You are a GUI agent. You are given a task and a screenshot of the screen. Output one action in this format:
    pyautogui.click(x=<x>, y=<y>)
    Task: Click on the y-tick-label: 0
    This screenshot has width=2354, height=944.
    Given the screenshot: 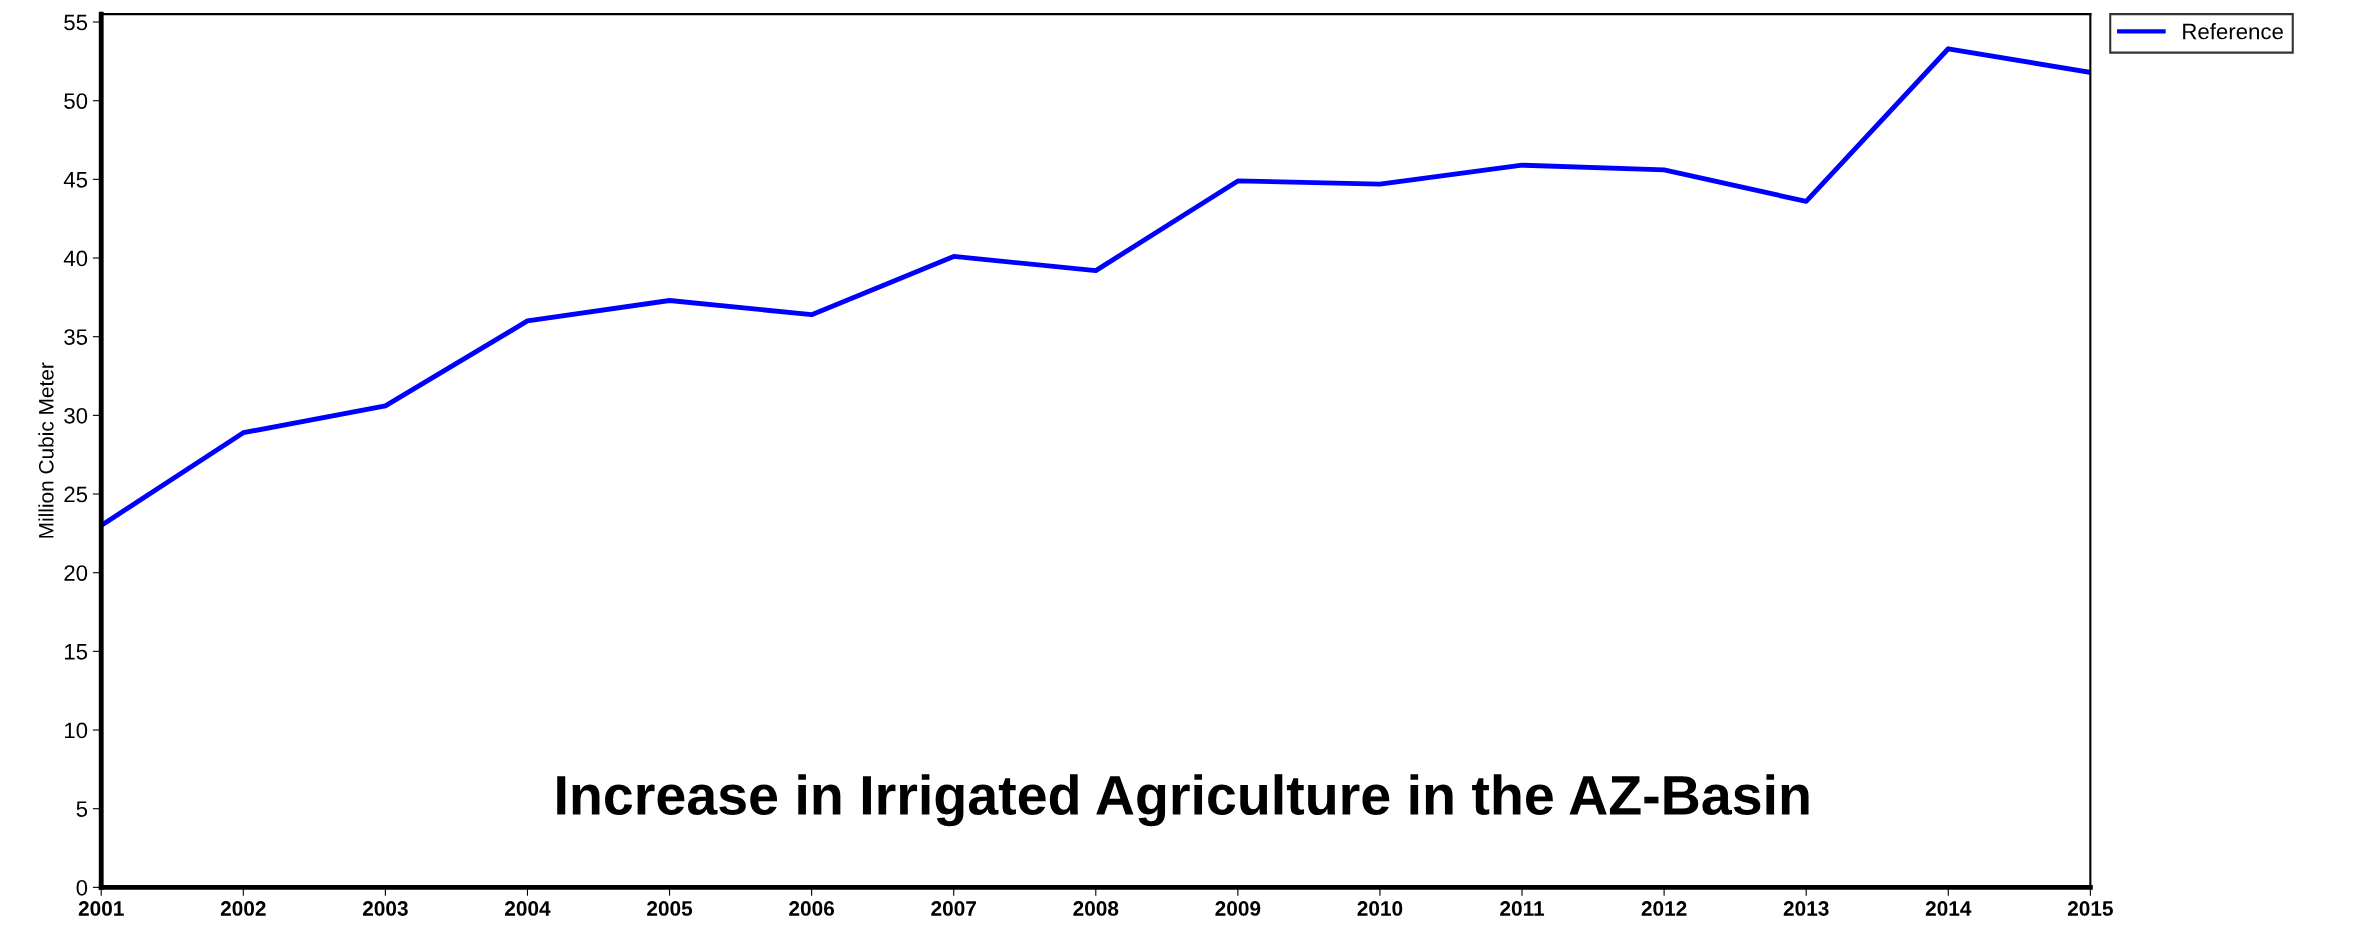 What is the action you would take?
    pyautogui.click(x=82, y=887)
    